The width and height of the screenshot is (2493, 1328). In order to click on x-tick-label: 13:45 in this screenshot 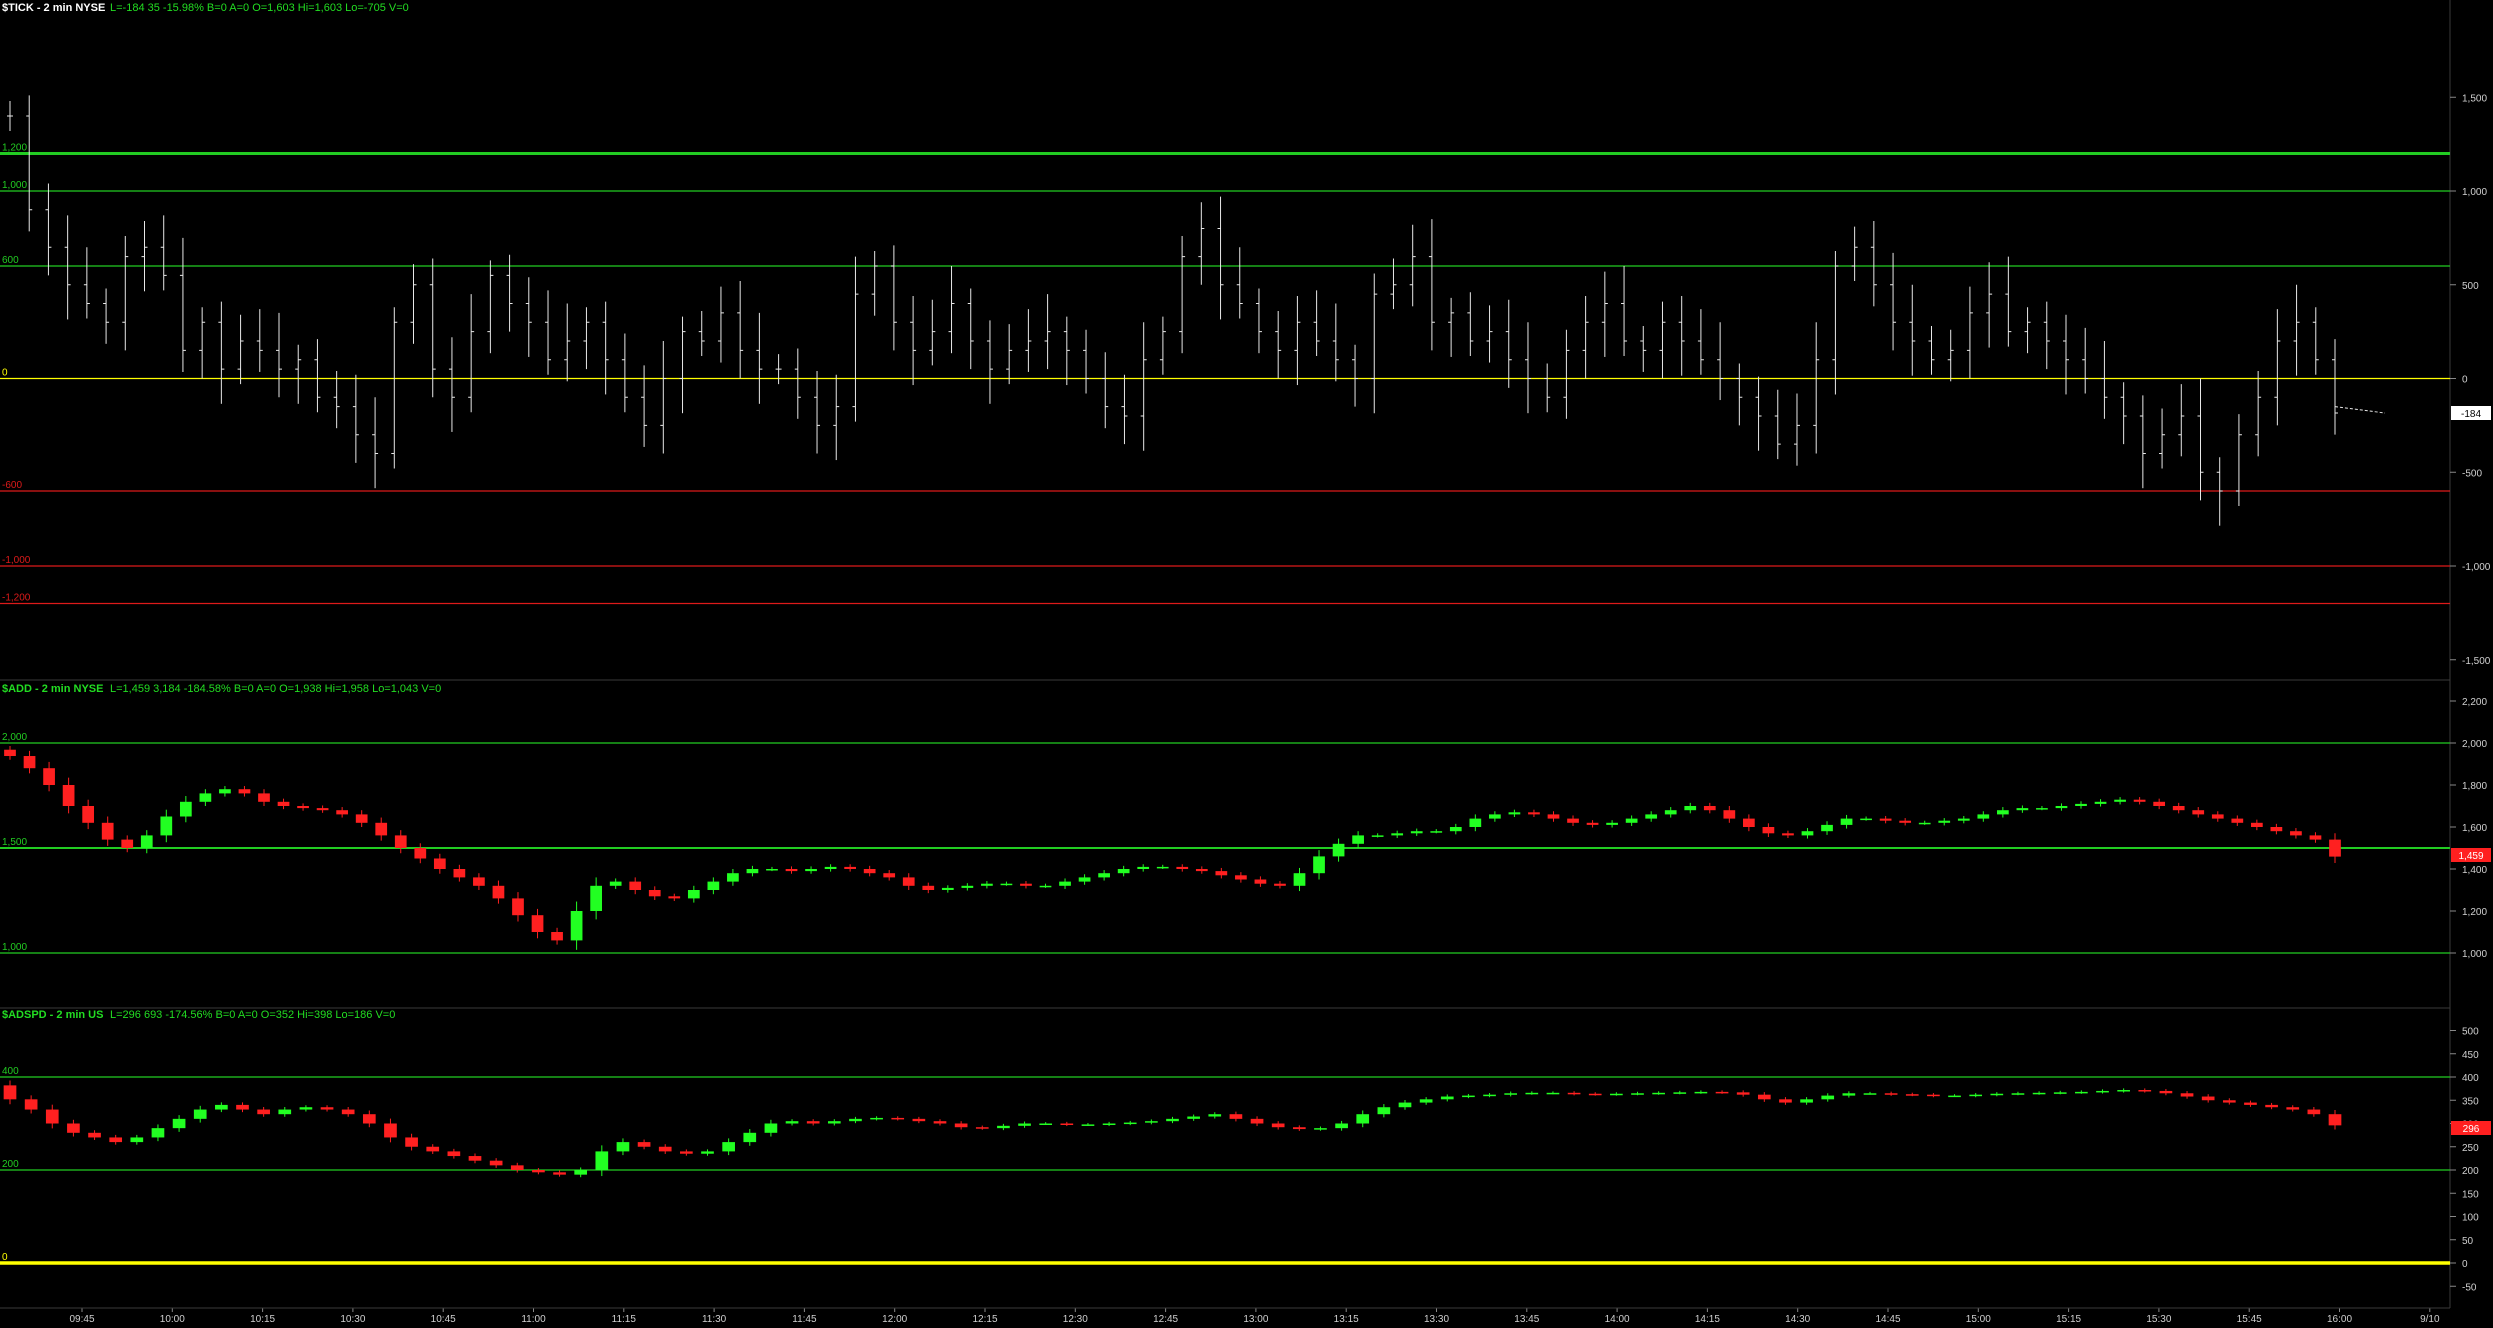, I will do `click(1526, 1319)`.